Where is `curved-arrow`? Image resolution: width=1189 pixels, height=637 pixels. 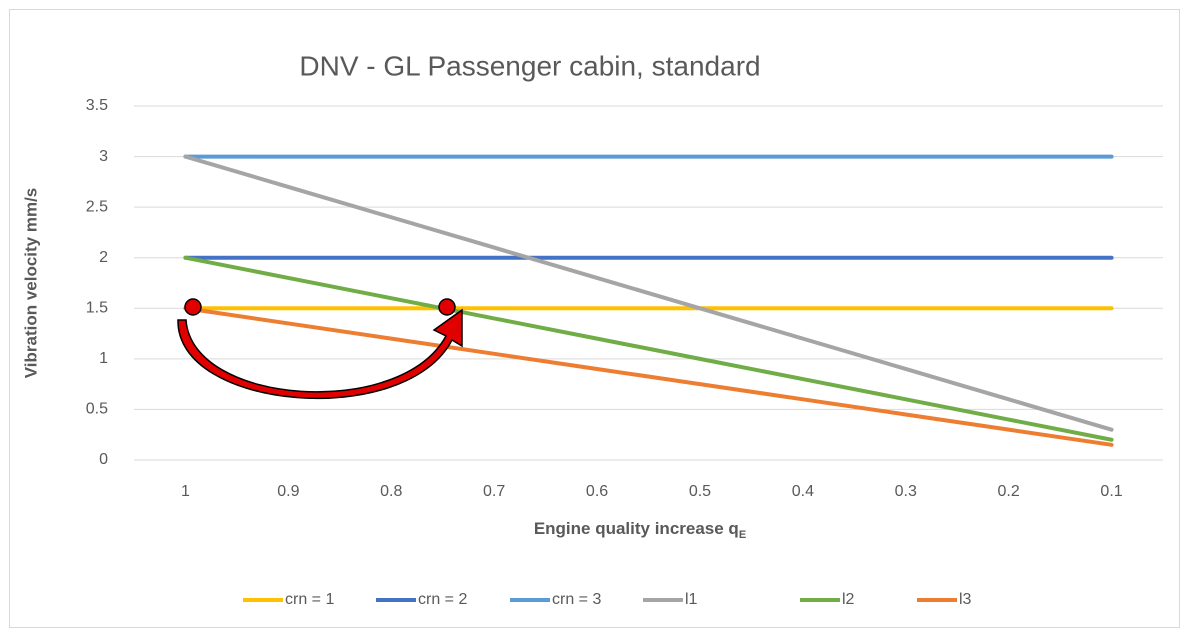 curved-arrow is located at coordinates (320, 354).